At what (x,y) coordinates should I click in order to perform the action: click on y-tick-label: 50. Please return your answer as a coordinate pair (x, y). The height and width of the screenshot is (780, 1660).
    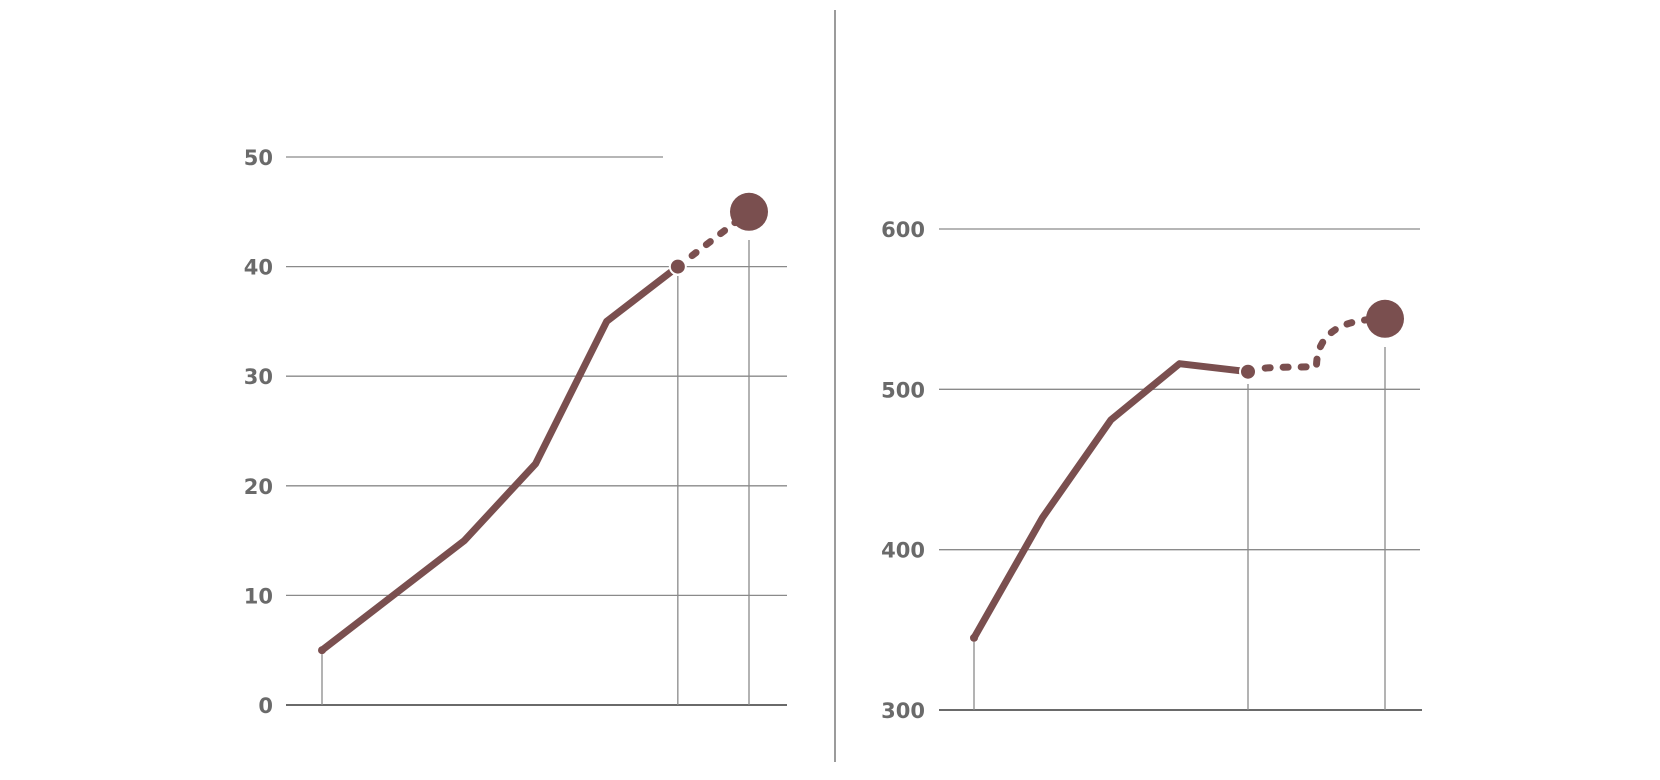
    Looking at the image, I should click on (258, 158).